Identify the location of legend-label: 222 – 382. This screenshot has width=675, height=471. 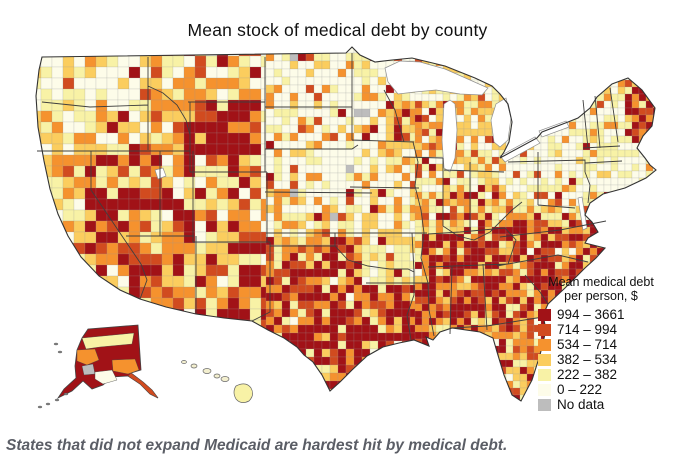
(587, 374).